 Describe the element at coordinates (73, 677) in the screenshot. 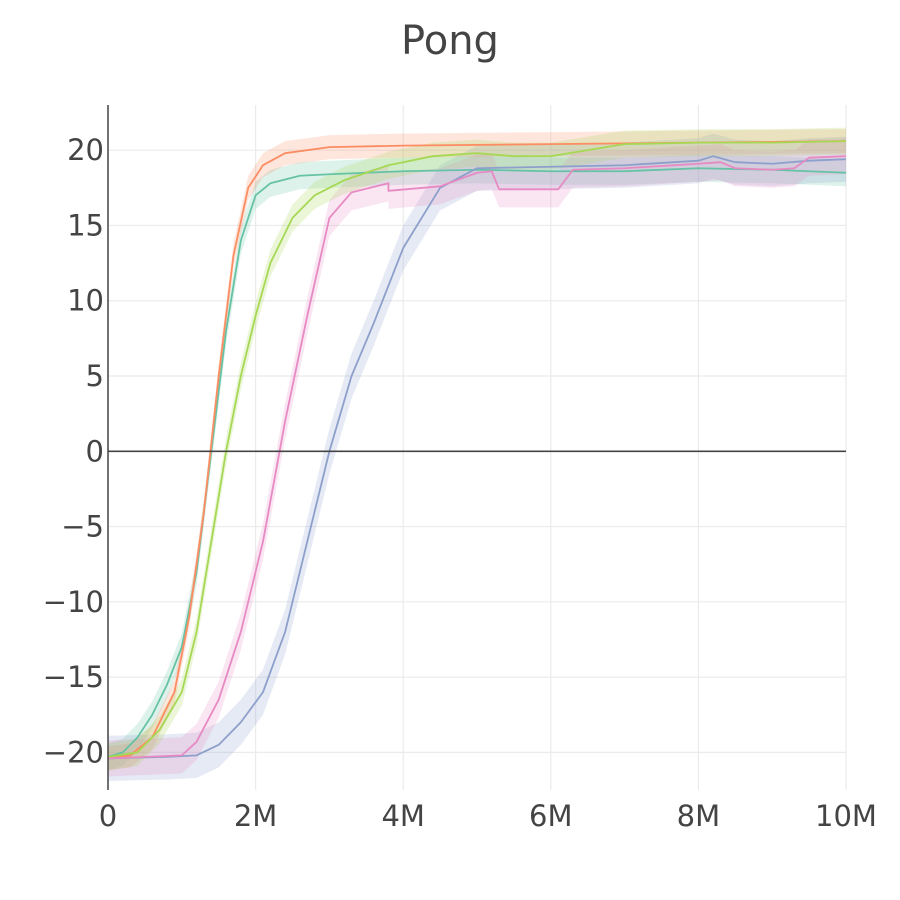

I see `y-tick-label: −15` at that location.